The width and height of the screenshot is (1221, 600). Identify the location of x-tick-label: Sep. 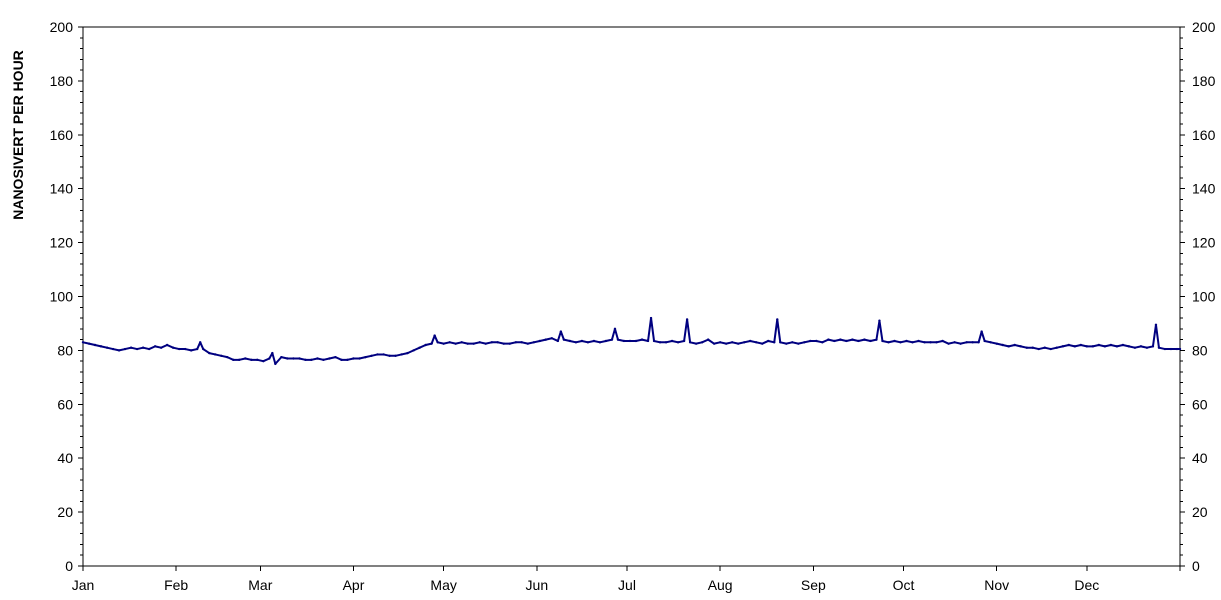
(813, 585).